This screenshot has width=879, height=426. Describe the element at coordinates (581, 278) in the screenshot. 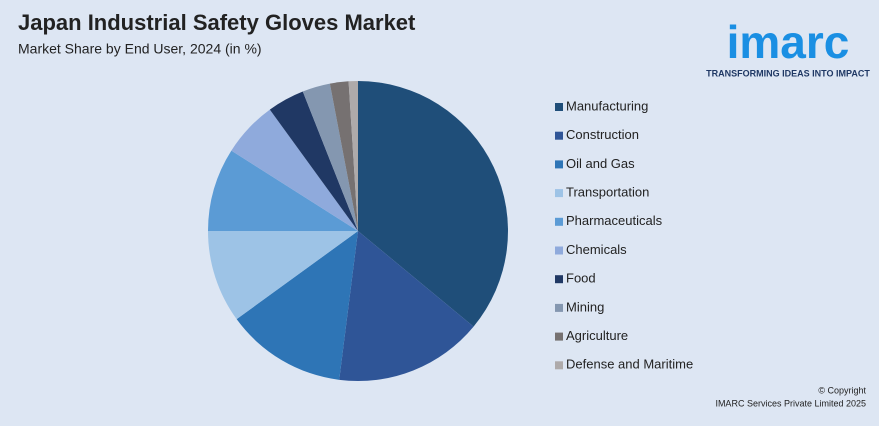

I see `legend-label: Food` at that location.